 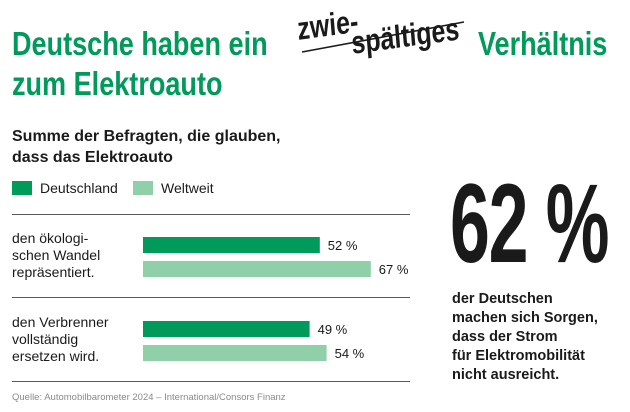 I want to click on legend-label-weltweit: Weltweit, so click(x=187, y=188).